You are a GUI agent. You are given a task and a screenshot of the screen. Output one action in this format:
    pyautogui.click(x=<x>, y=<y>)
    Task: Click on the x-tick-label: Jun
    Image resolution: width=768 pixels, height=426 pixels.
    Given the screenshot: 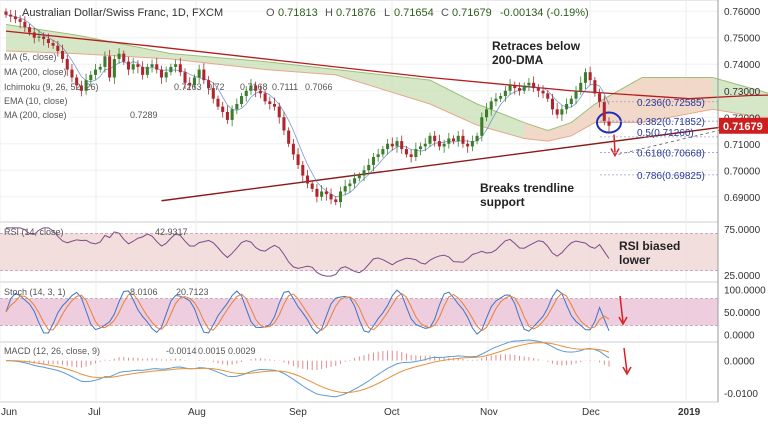 What is the action you would take?
    pyautogui.click(x=9, y=412)
    